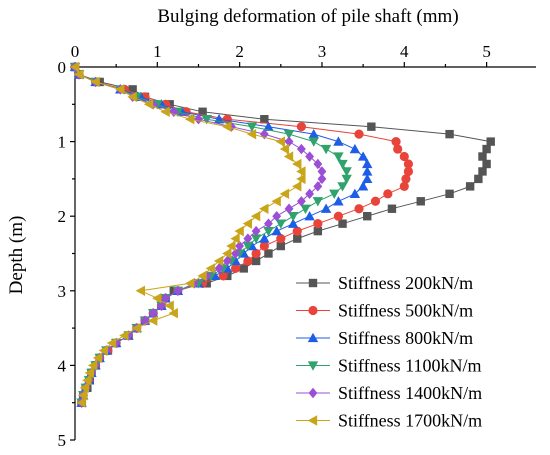  I want to click on legend-item: Stiffness 1400kN/m, so click(389, 393).